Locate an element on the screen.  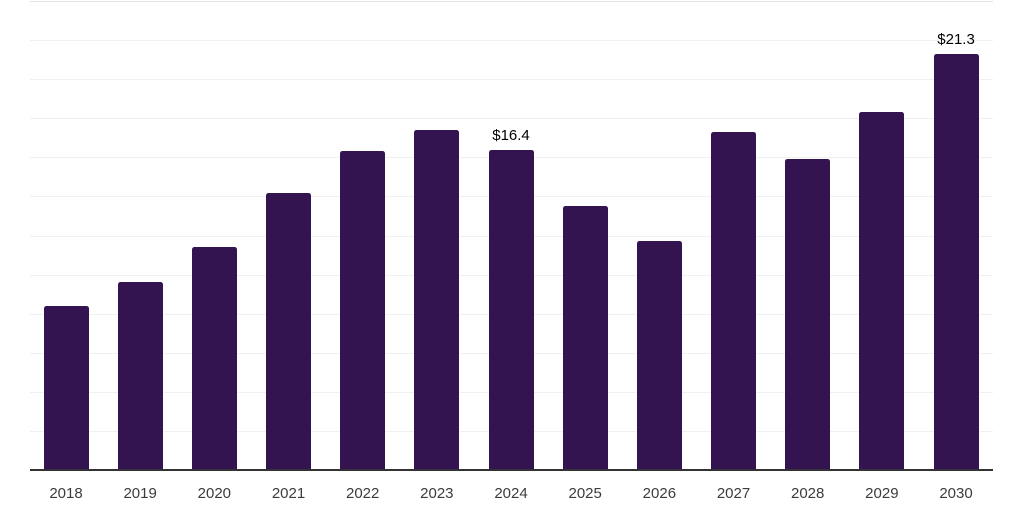
bar-2018 is located at coordinates (66, 387).